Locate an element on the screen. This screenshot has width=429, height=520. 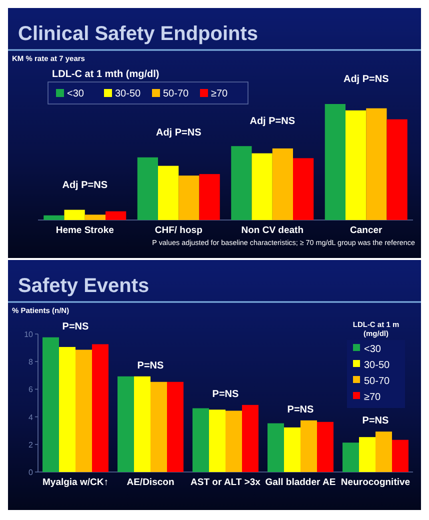
x-tick-label: Neurocognitive is located at coordinates (375, 482).